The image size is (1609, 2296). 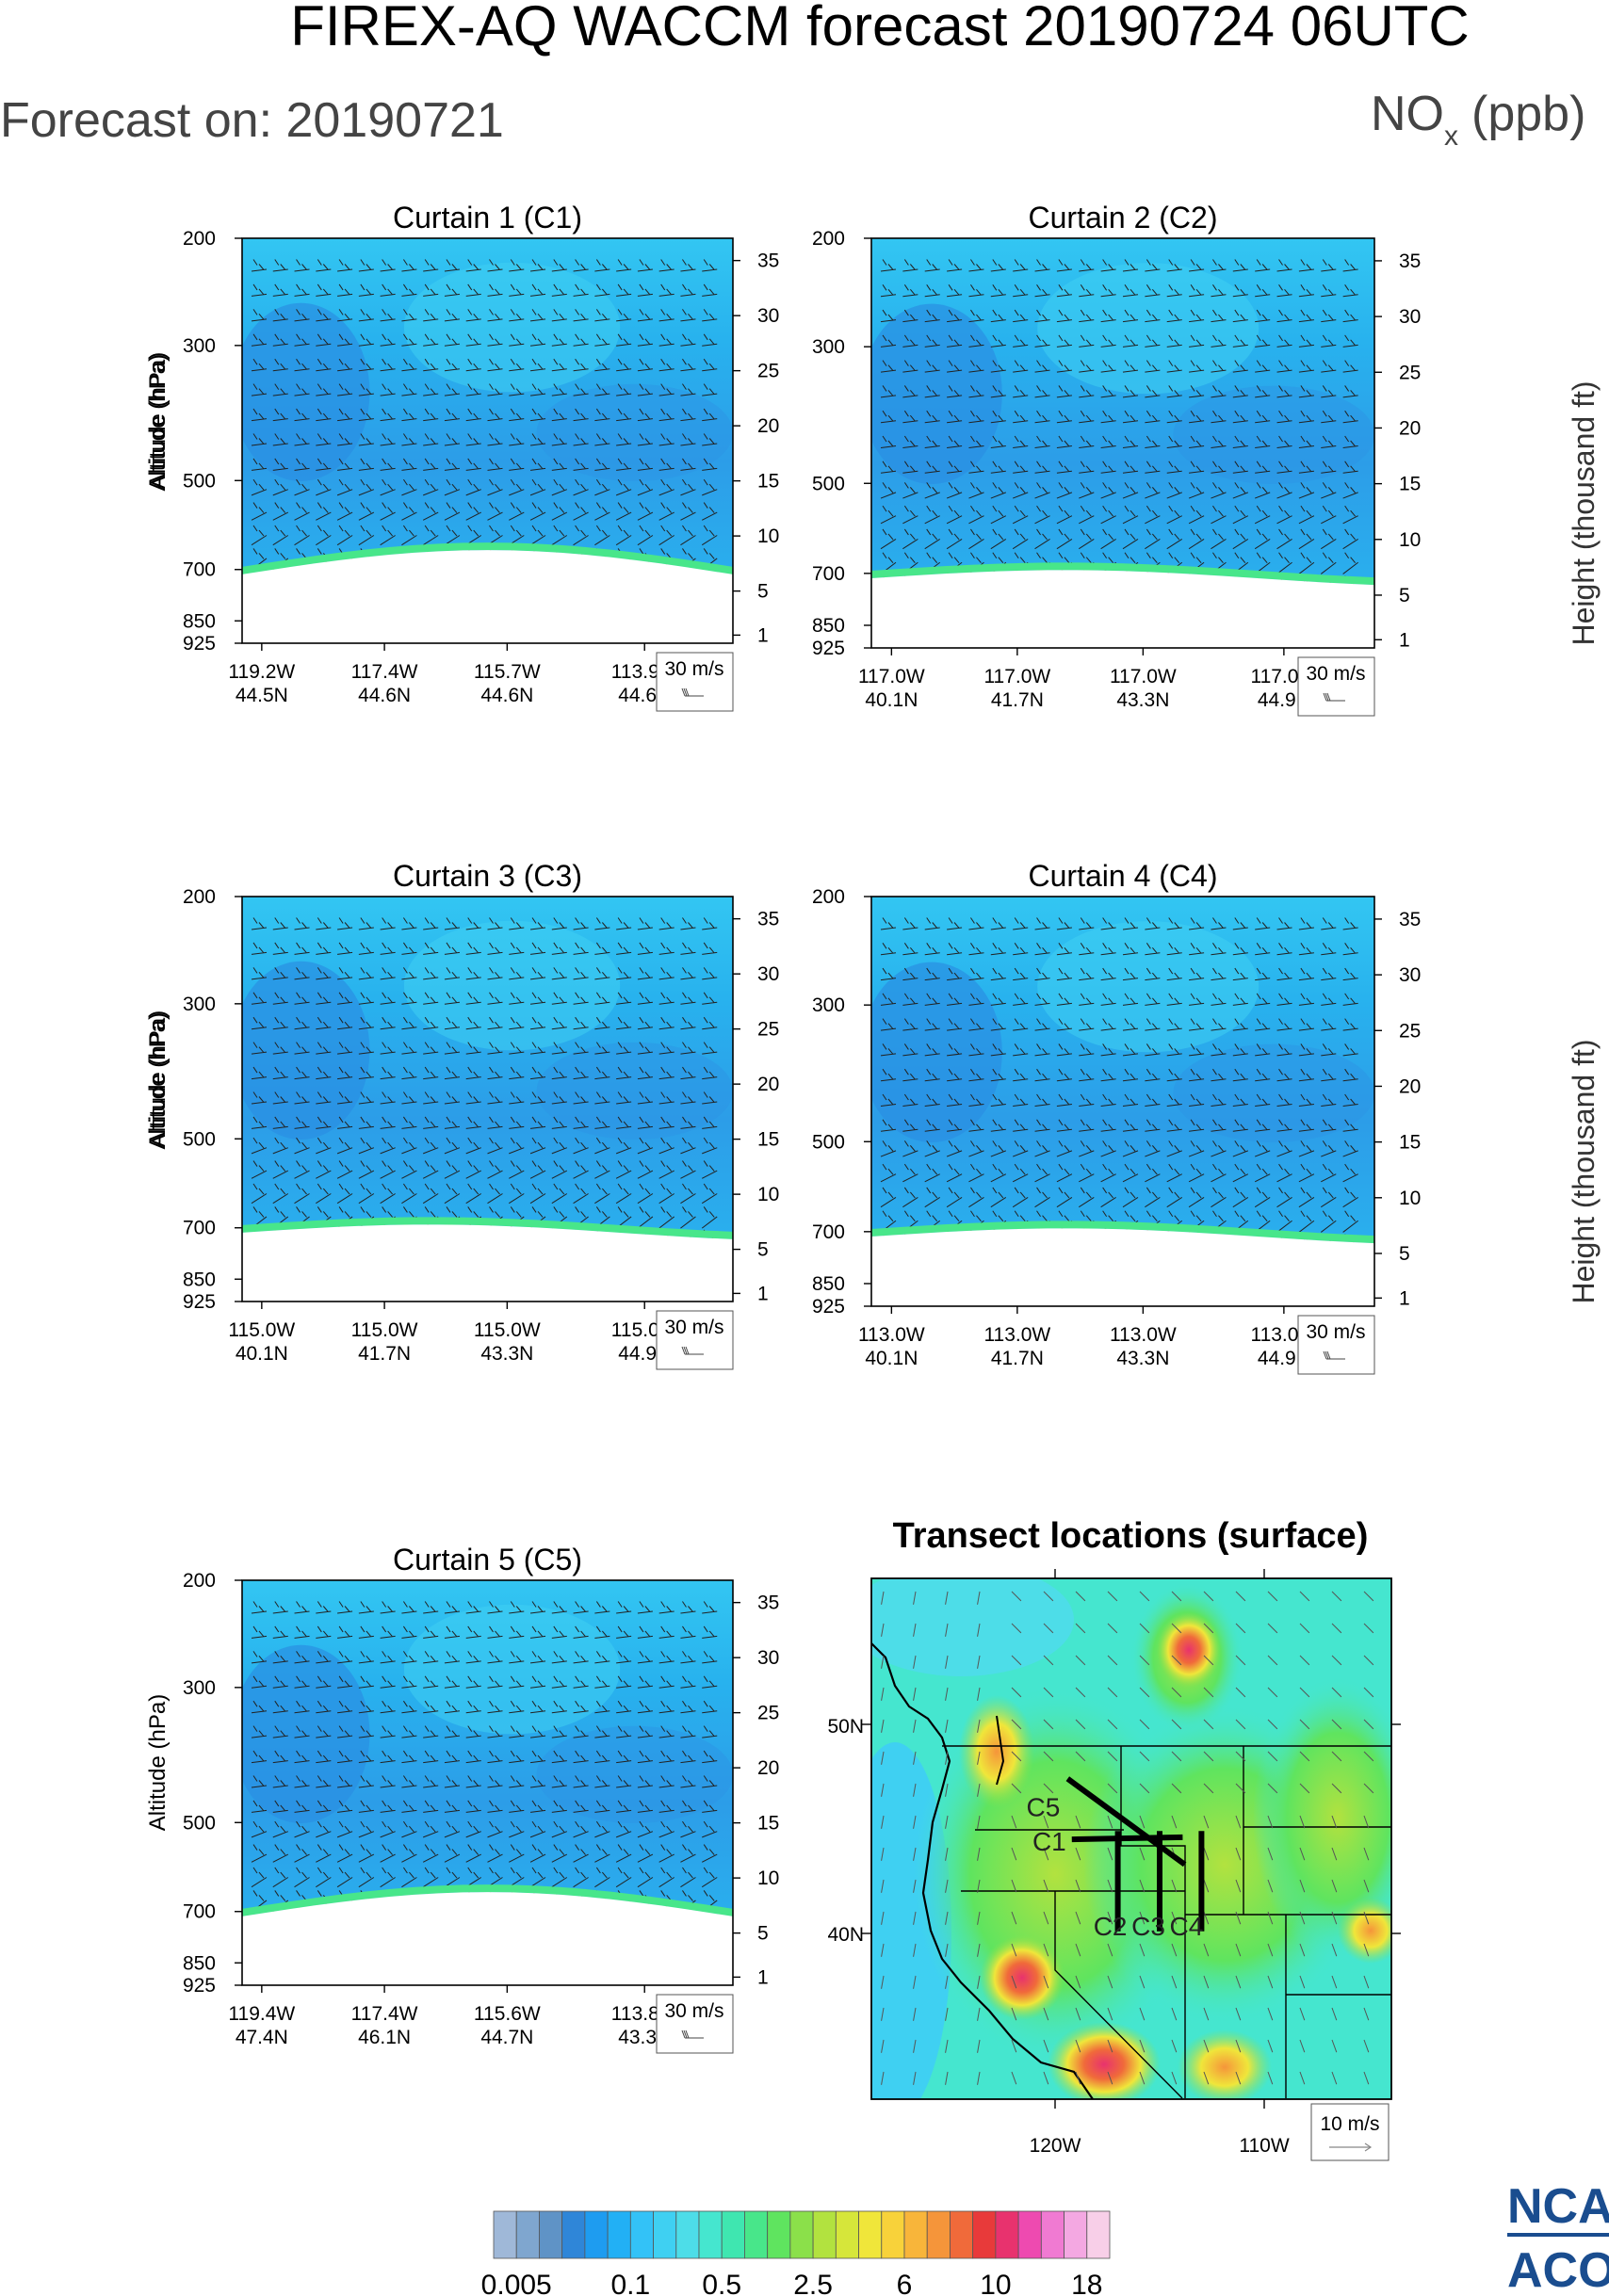 I want to click on map-frame, so click(x=1131, y=1838).